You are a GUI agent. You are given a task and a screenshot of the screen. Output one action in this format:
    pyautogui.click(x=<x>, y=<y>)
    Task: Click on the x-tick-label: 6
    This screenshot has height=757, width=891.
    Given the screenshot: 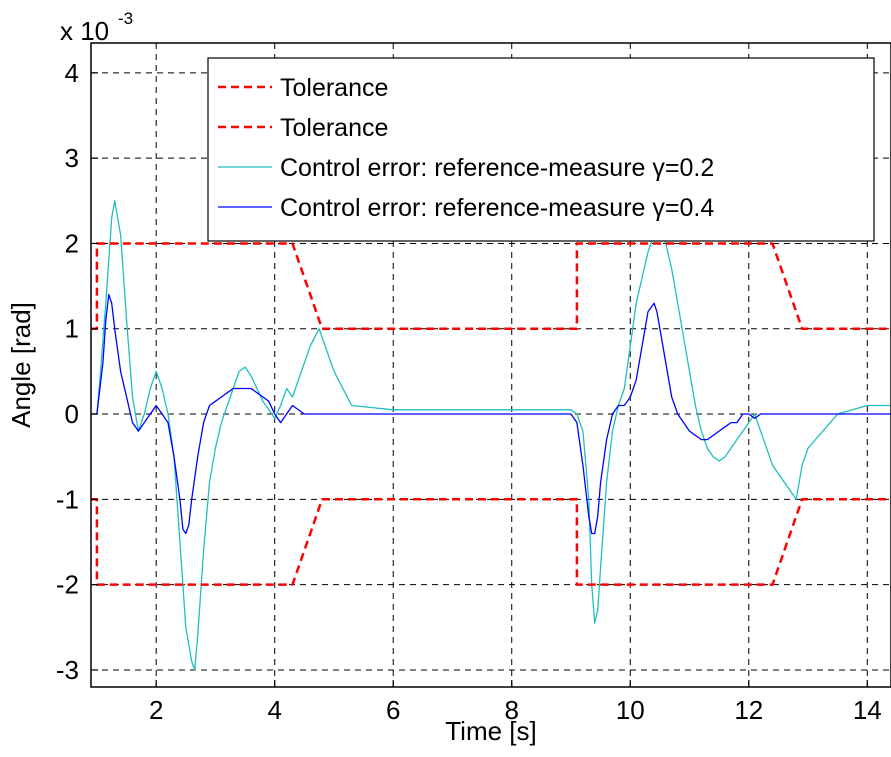 What is the action you would take?
    pyautogui.click(x=393, y=710)
    